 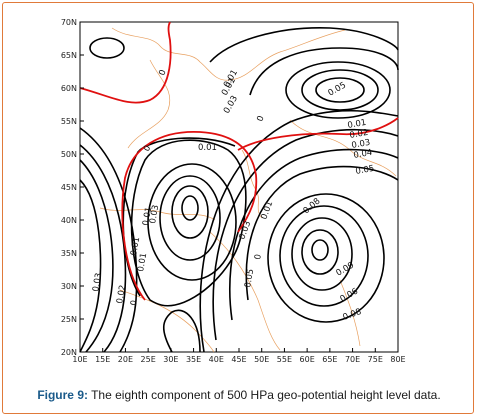 What do you see at coordinates (397, 359) in the screenshot?
I see `x-tick-label: 80E` at bounding box center [397, 359].